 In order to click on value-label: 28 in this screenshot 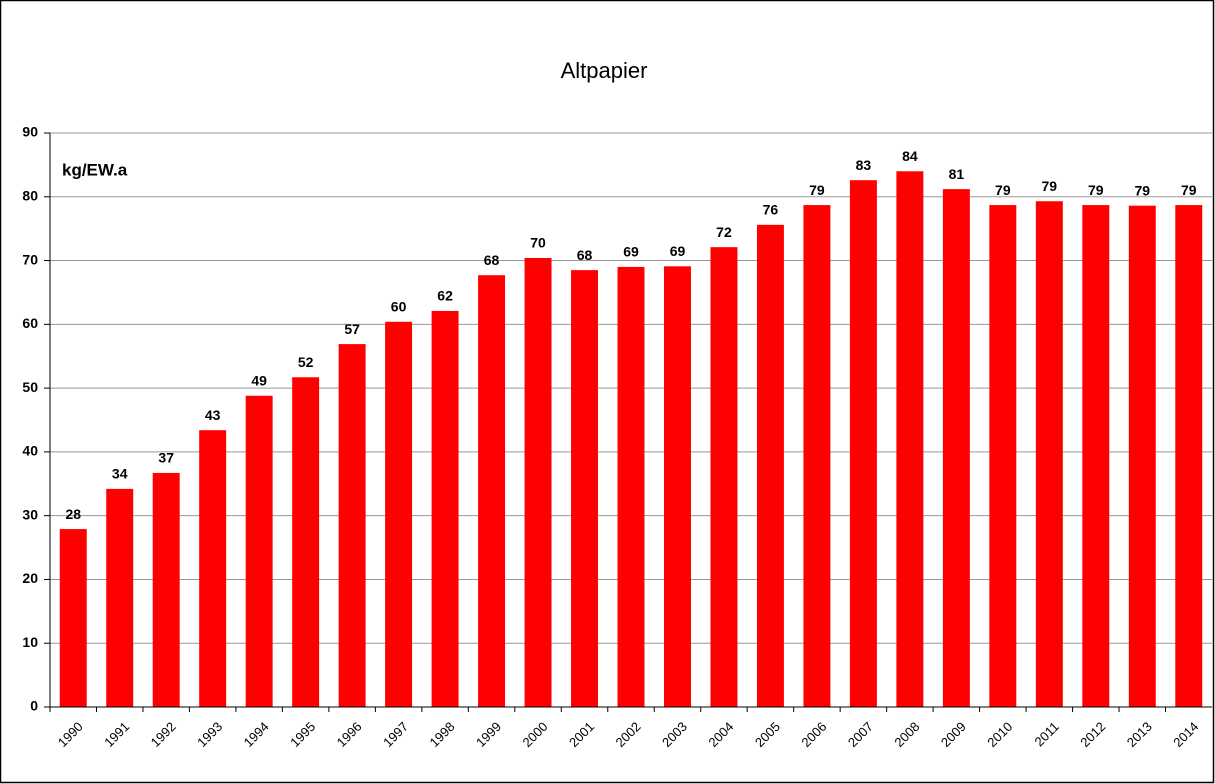, I will do `click(73, 514)`.